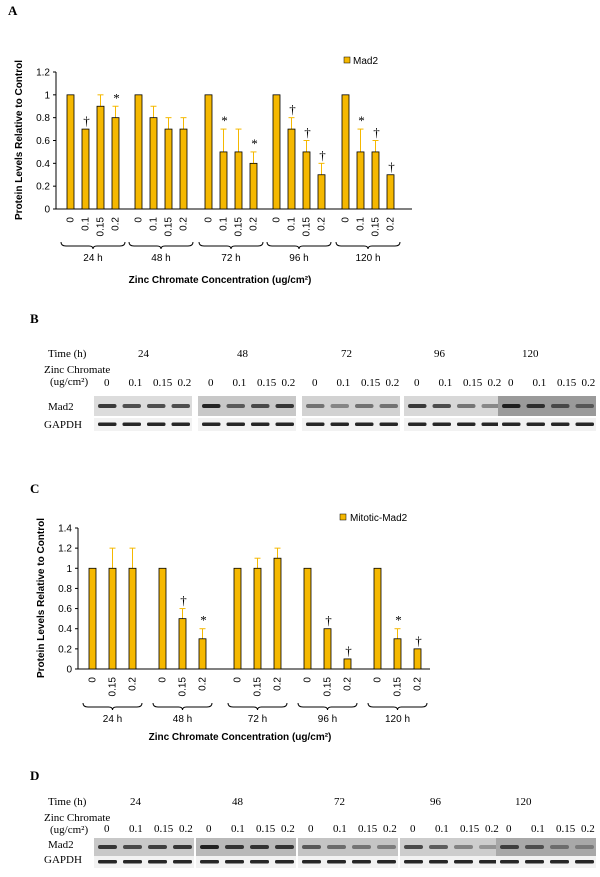 This screenshot has width=600, height=877. Describe the element at coordinates (43, 164) in the screenshot. I see `y-tick-label: 0.4` at that location.